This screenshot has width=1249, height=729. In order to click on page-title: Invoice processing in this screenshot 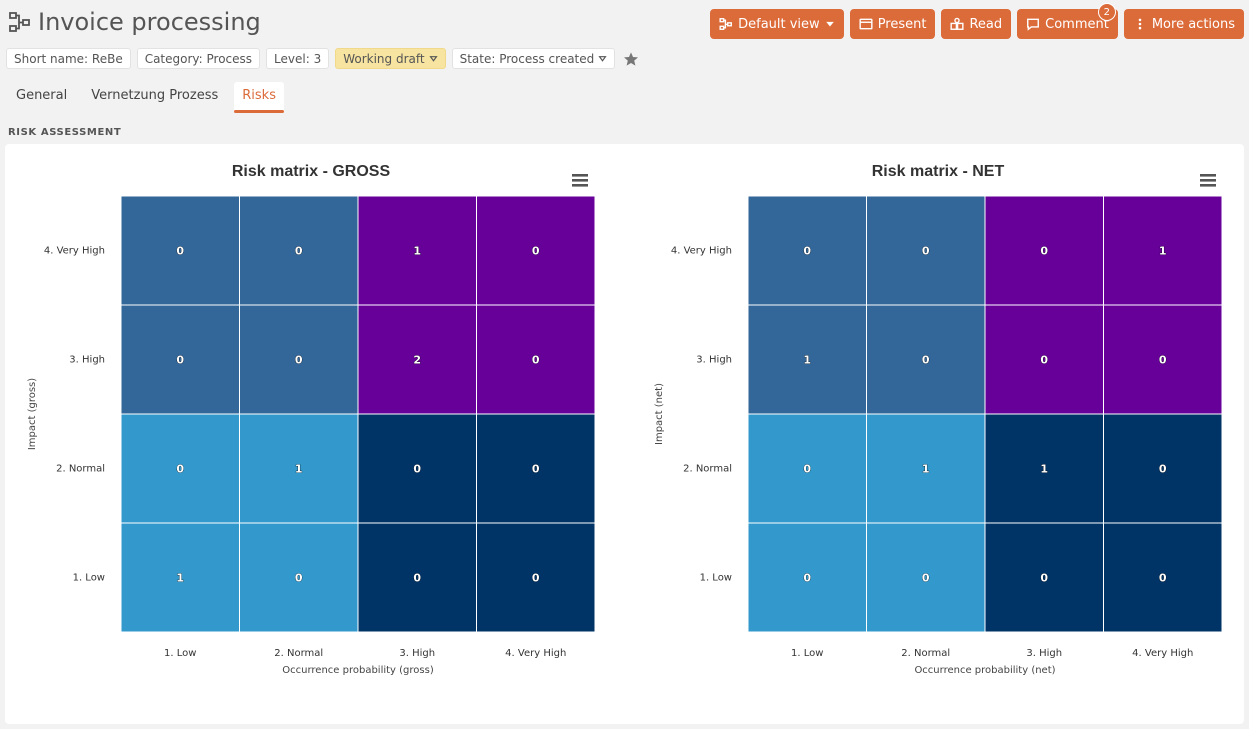, I will do `click(149, 22)`.